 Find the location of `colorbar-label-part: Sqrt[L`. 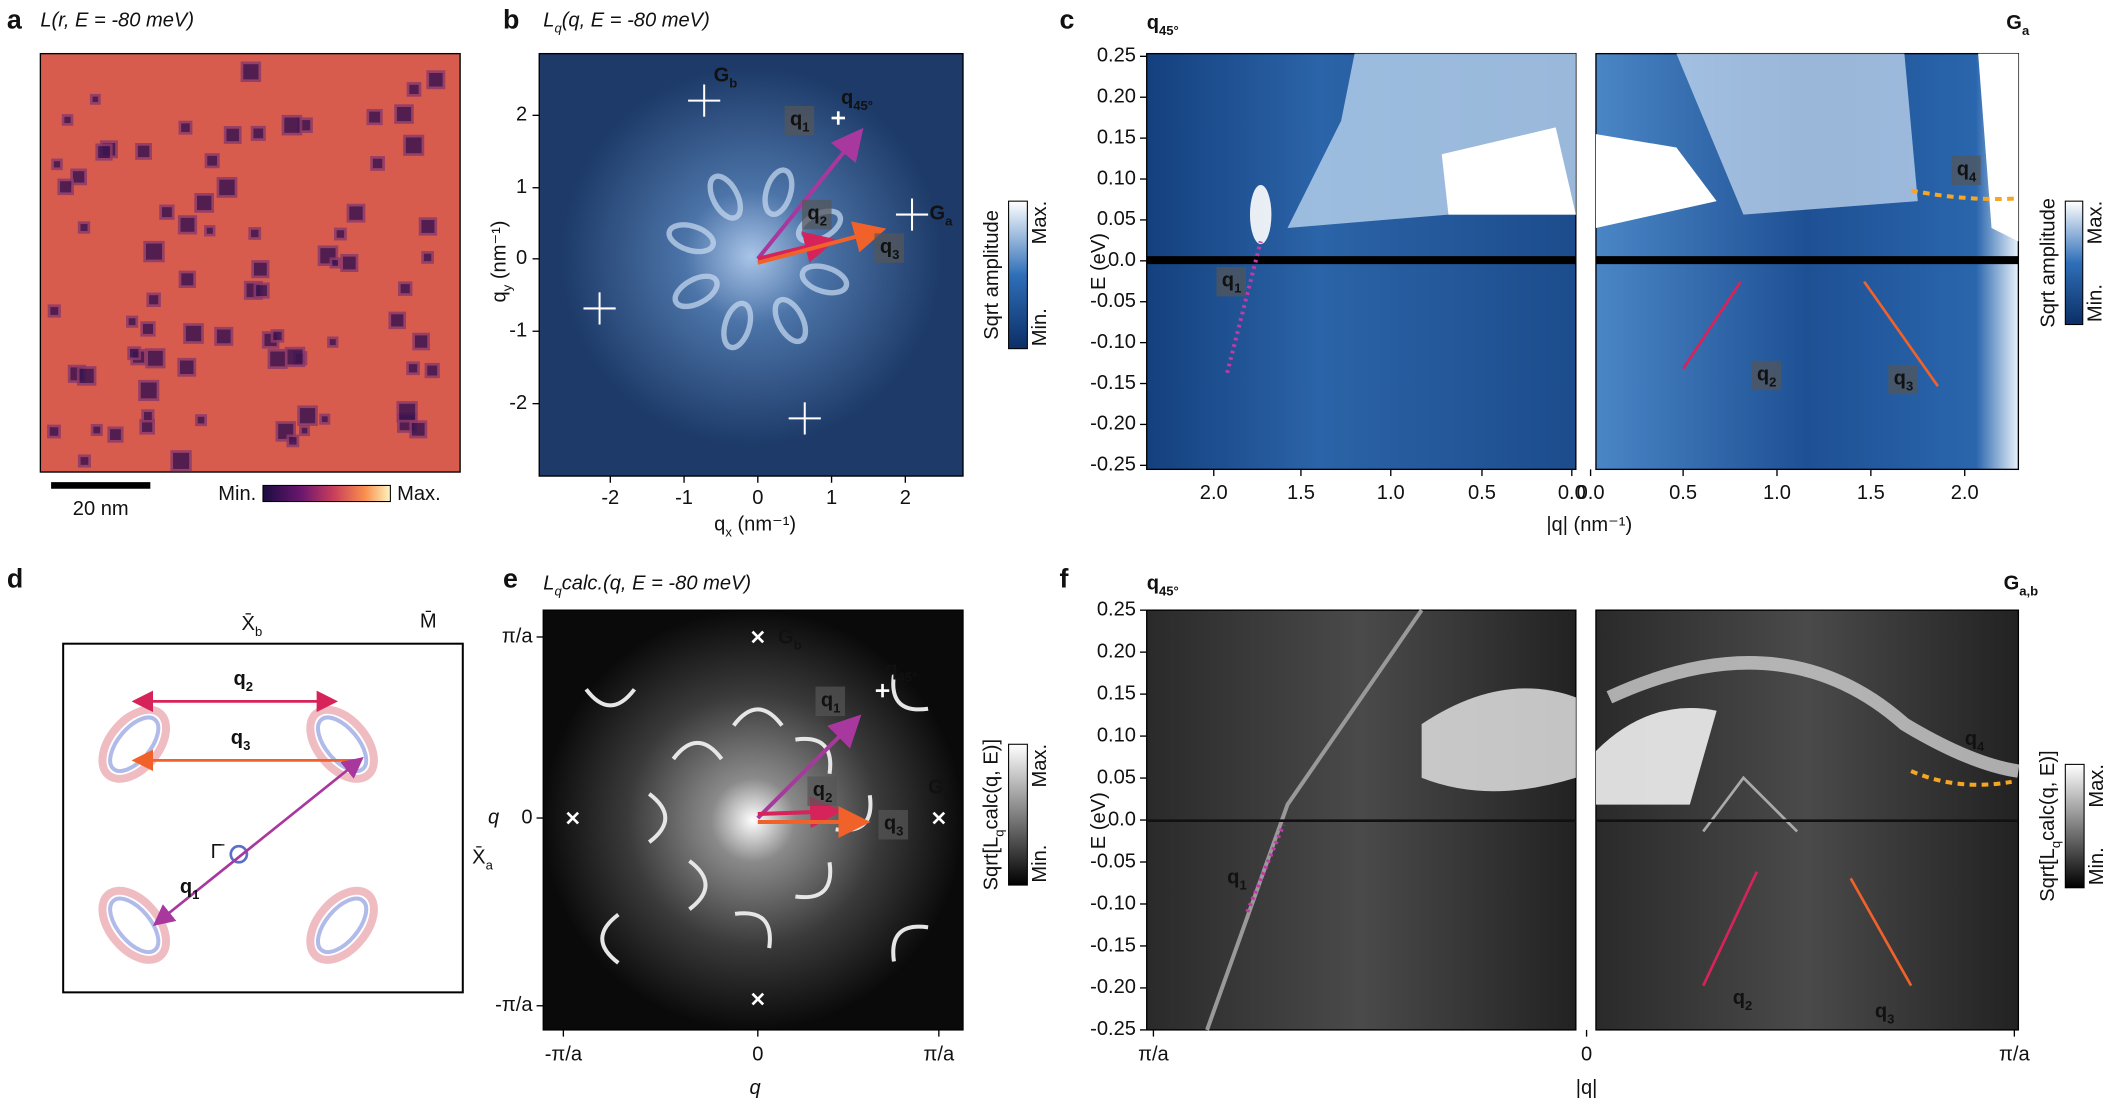

colorbar-label-part: Sqrt[L is located at coordinates (2049, 875).